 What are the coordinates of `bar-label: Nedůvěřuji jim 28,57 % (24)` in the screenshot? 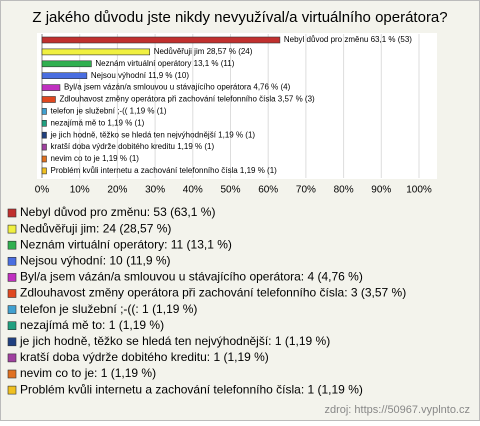 It's located at (203, 51).